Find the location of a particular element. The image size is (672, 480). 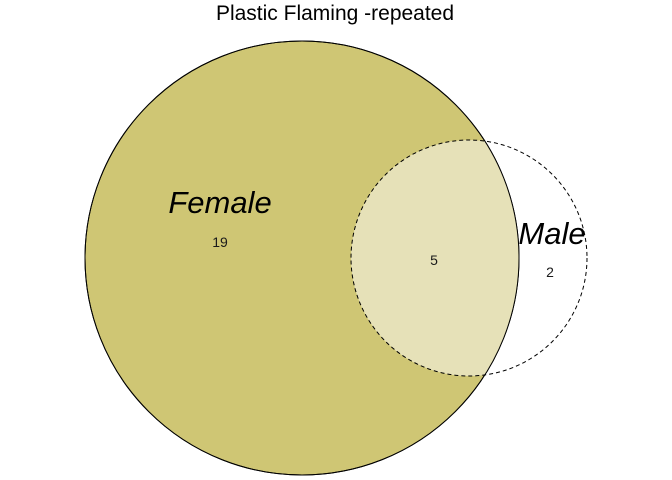

diagram-title: Plastic Flaming -repeated is located at coordinates (335, 13).